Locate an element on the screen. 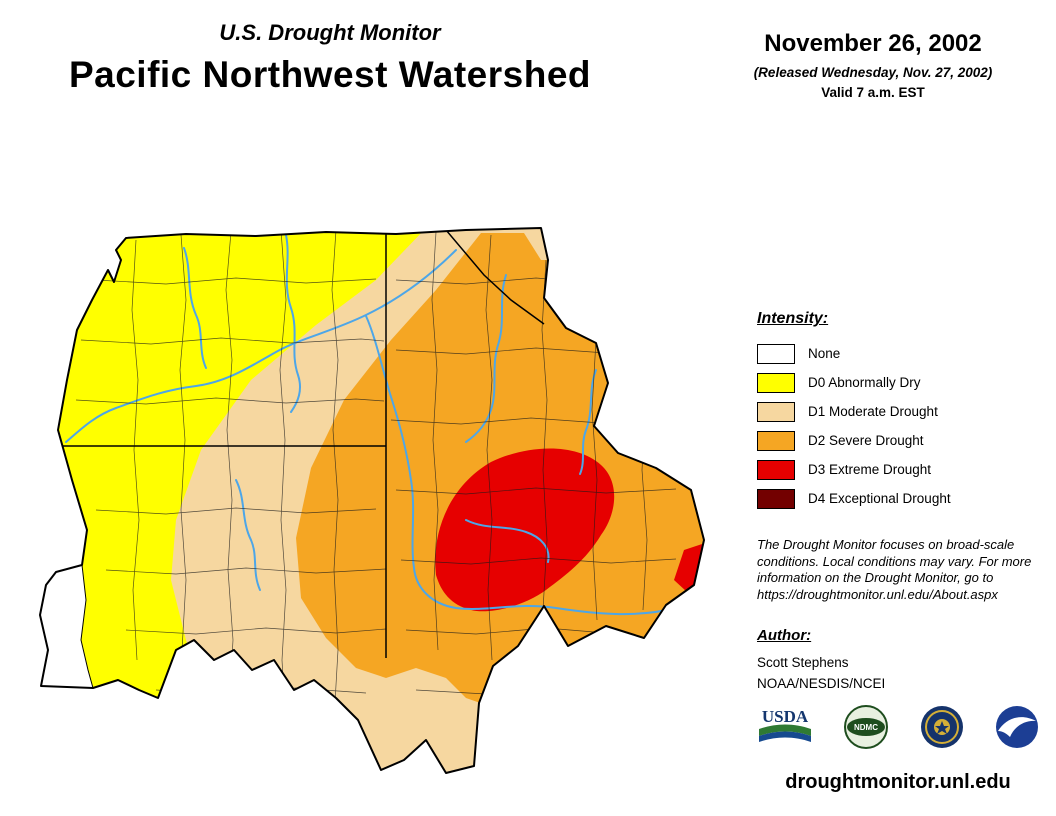  author-name: Scott Stephens is located at coordinates (803, 662).